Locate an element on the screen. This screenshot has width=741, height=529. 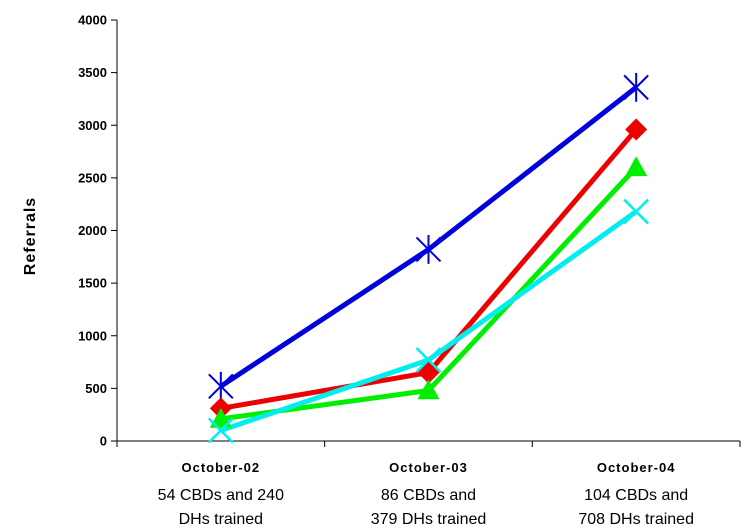
y-axis-label: Referrals is located at coordinates (30, 236).